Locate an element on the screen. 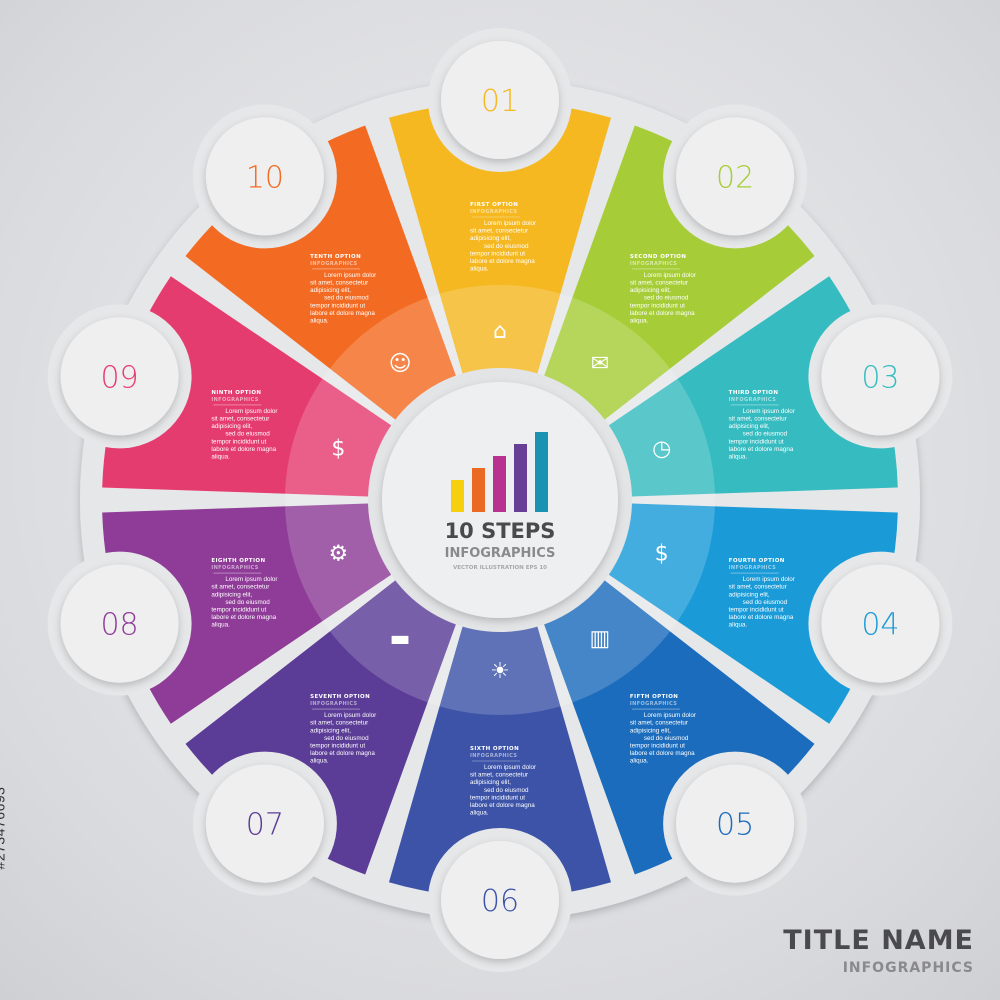 The height and width of the screenshot is (1000, 1000). envelope-icon: ✉ is located at coordinates (600, 363).